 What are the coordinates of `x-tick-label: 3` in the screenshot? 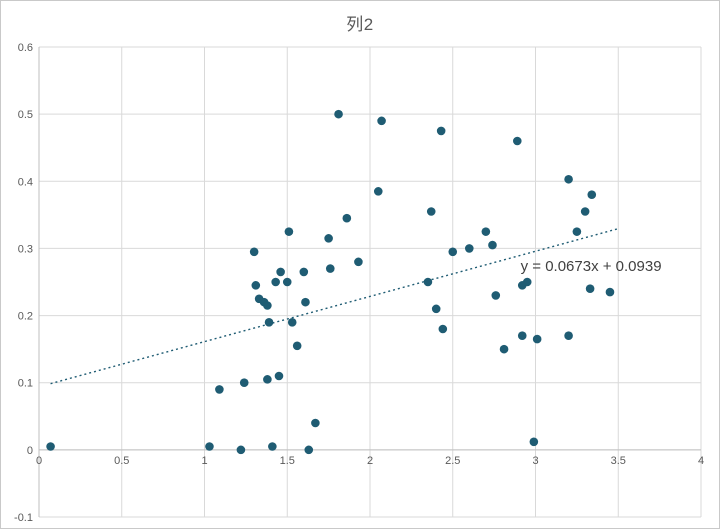 It's located at (535, 461).